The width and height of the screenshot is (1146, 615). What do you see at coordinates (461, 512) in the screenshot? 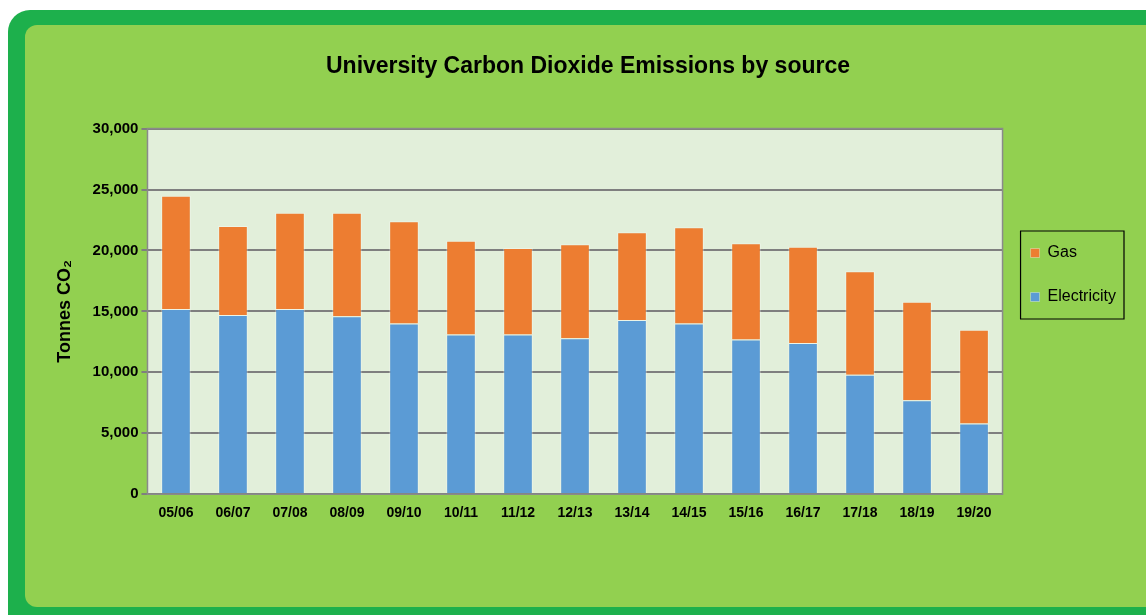
I see `x-tick-label: 10/11` at bounding box center [461, 512].